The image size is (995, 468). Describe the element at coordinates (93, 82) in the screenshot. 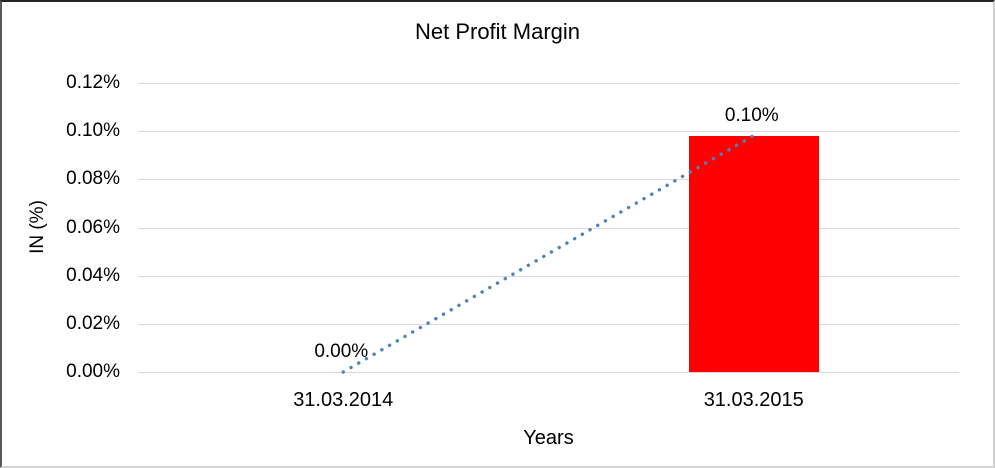

I see `y-tick-label: 0.12%` at that location.